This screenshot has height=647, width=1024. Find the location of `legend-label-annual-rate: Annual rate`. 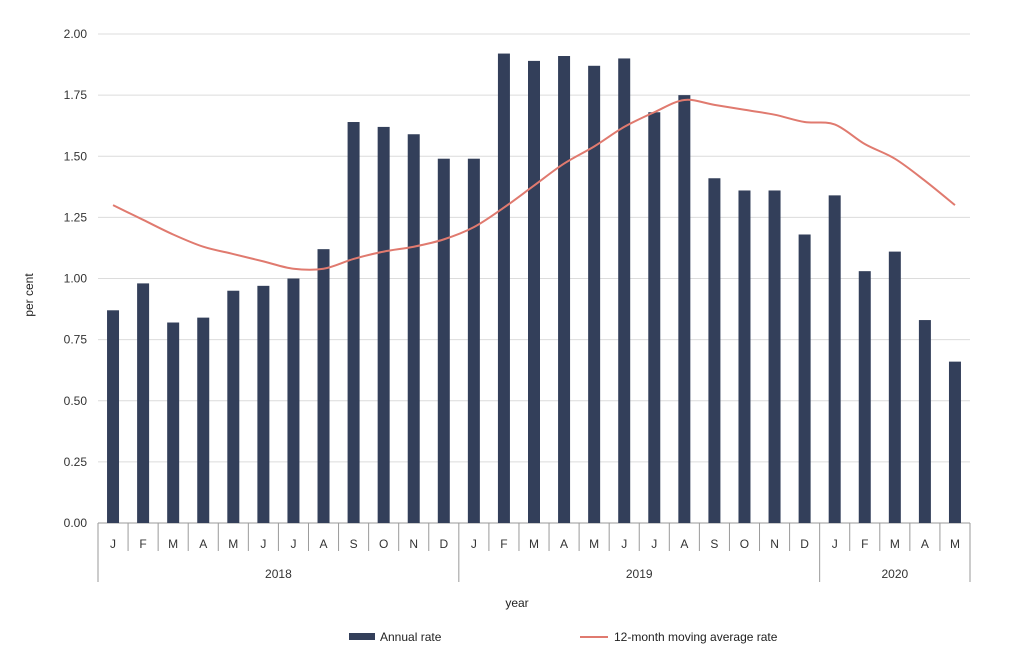

legend-label-annual-rate: Annual rate is located at coordinates (411, 637).